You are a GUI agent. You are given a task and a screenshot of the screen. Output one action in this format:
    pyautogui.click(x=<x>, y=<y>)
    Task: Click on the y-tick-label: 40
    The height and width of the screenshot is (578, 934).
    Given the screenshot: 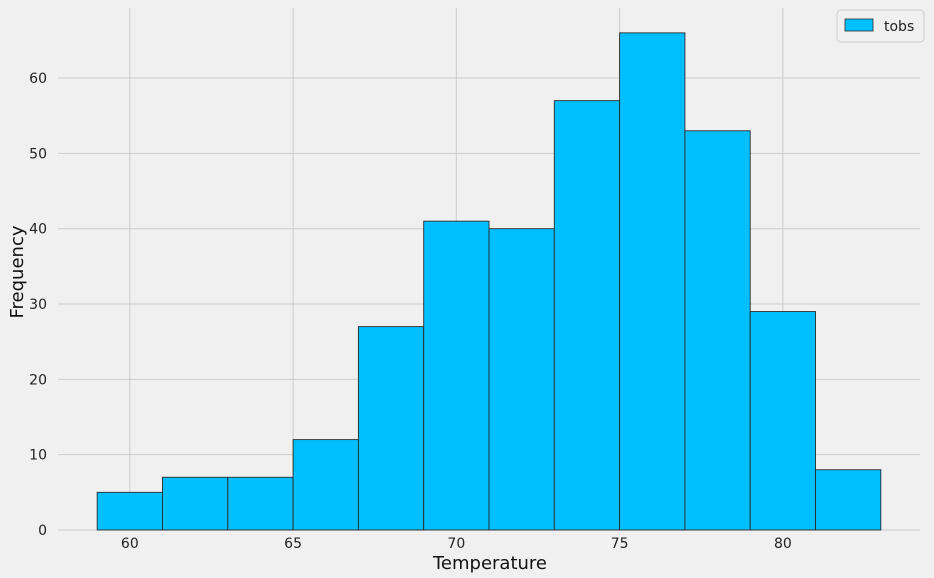 What is the action you would take?
    pyautogui.click(x=38, y=230)
    